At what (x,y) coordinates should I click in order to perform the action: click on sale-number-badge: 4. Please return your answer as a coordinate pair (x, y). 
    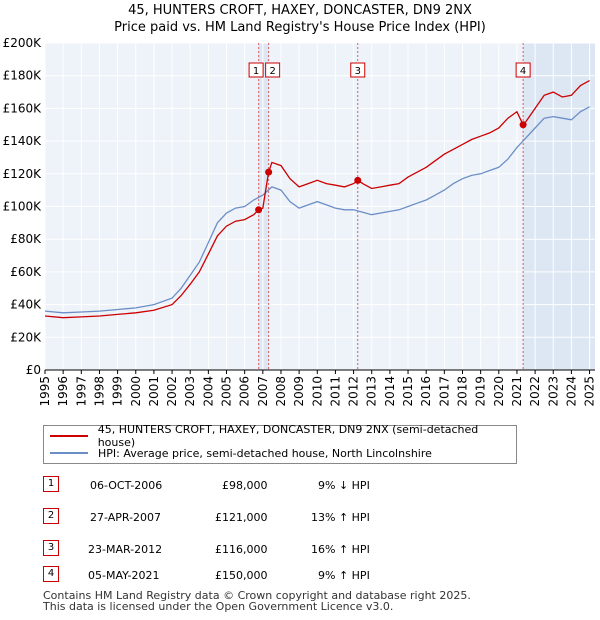
    Looking at the image, I should click on (51, 574).